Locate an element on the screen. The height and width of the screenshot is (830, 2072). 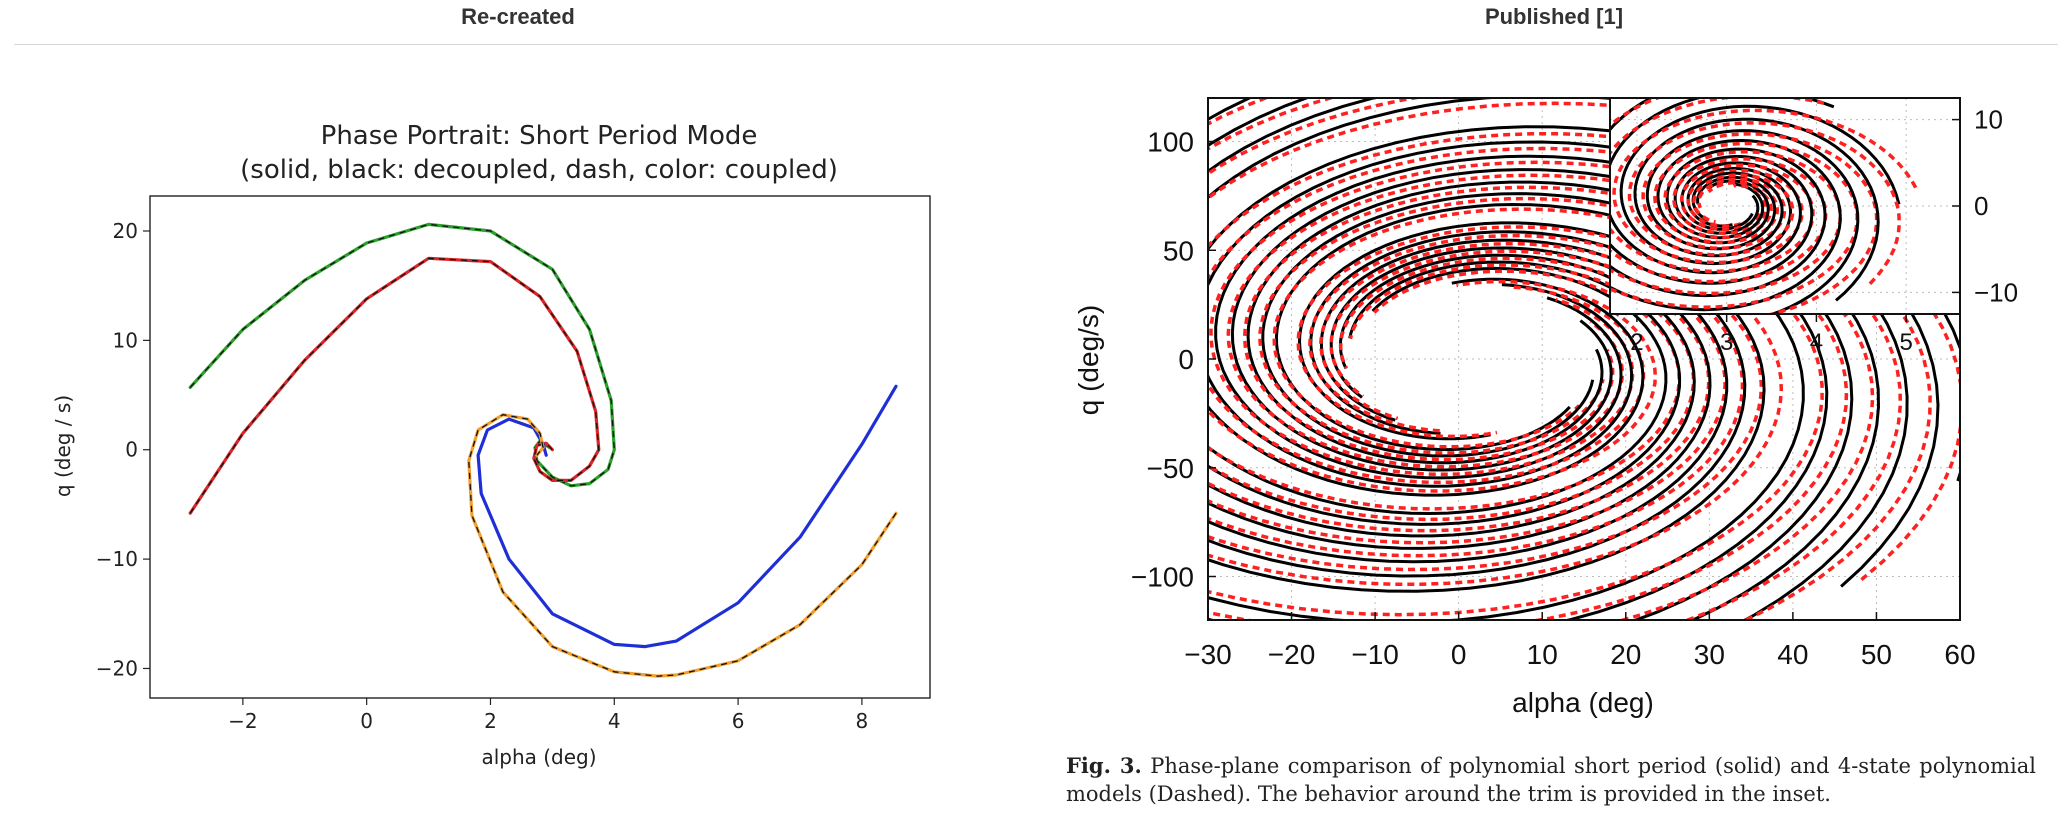
pub-x-tick-label: −20 is located at coordinates (1292, 654).